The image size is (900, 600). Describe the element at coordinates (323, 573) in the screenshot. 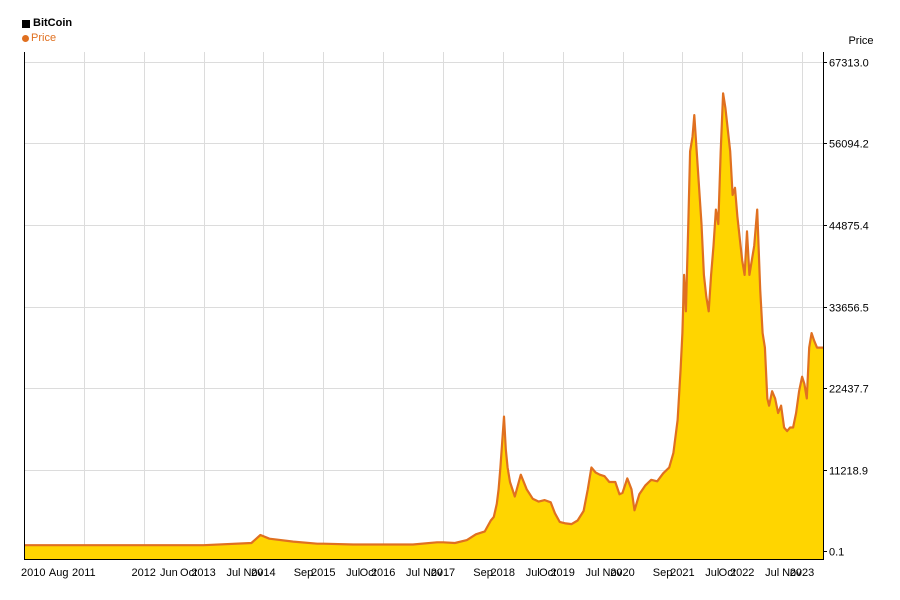

I see `x-tick-label: 2015` at that location.